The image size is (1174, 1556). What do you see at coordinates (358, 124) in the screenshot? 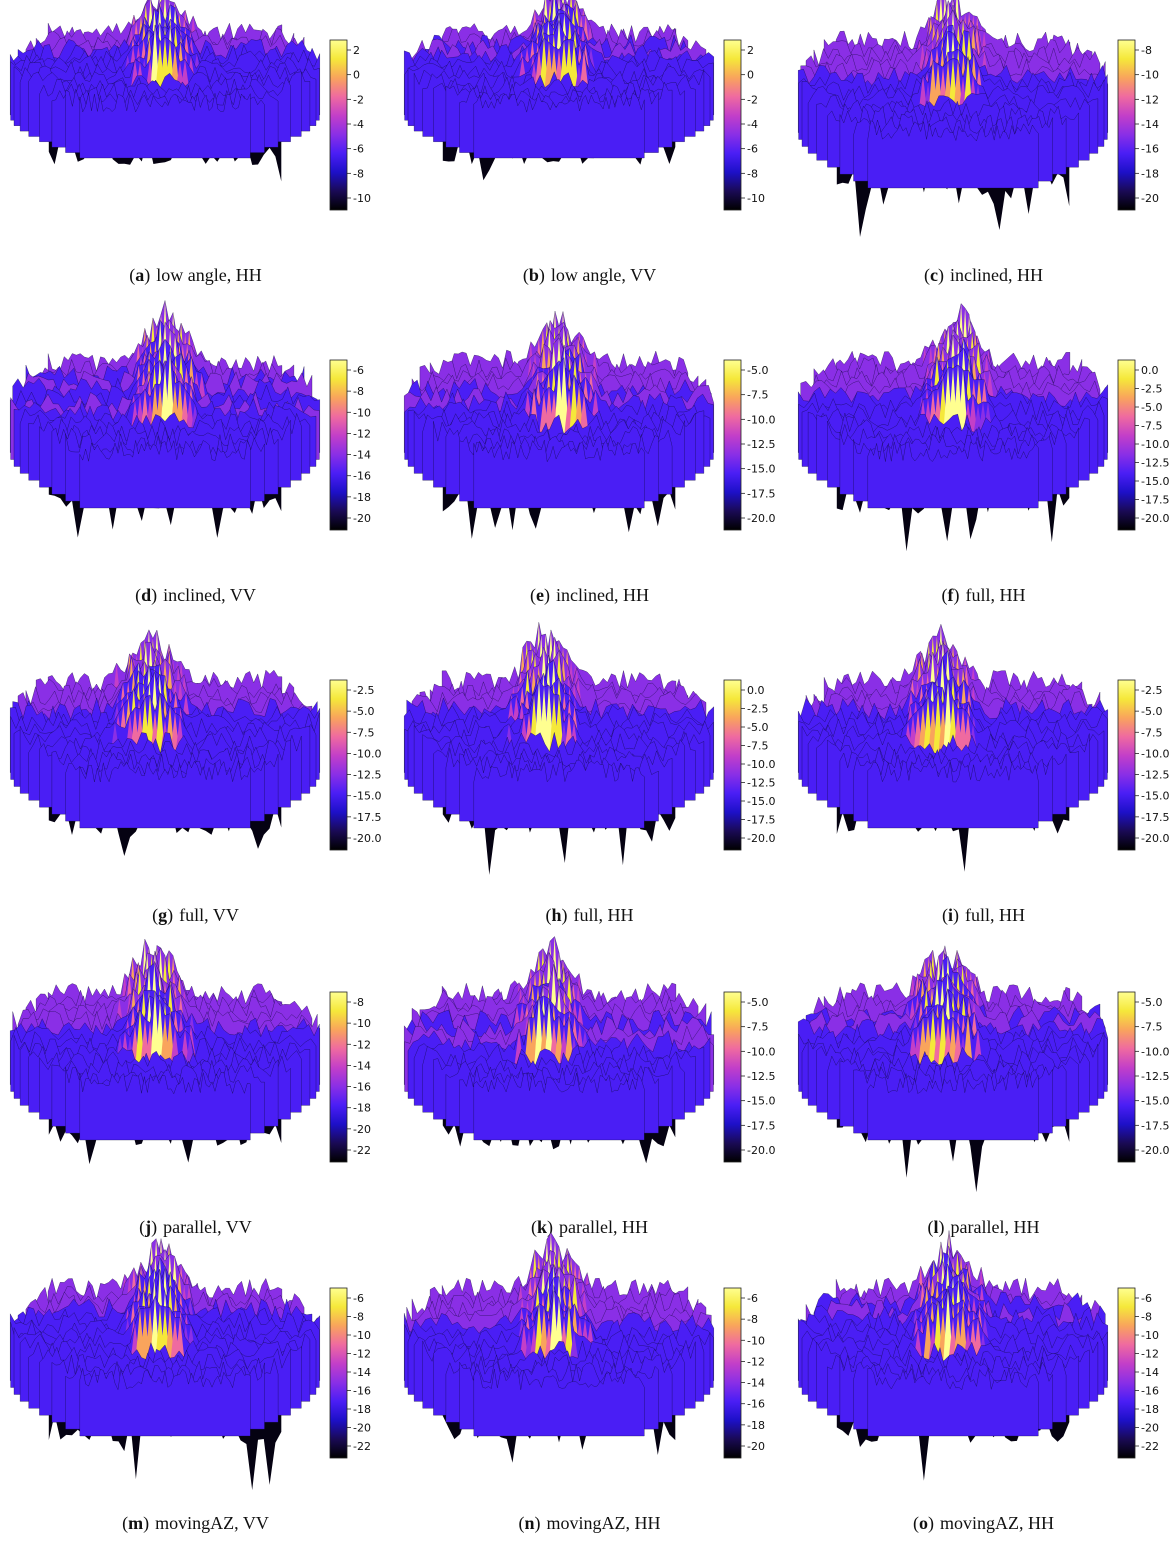
I see `colorbar-tick-label: -4` at bounding box center [358, 124].